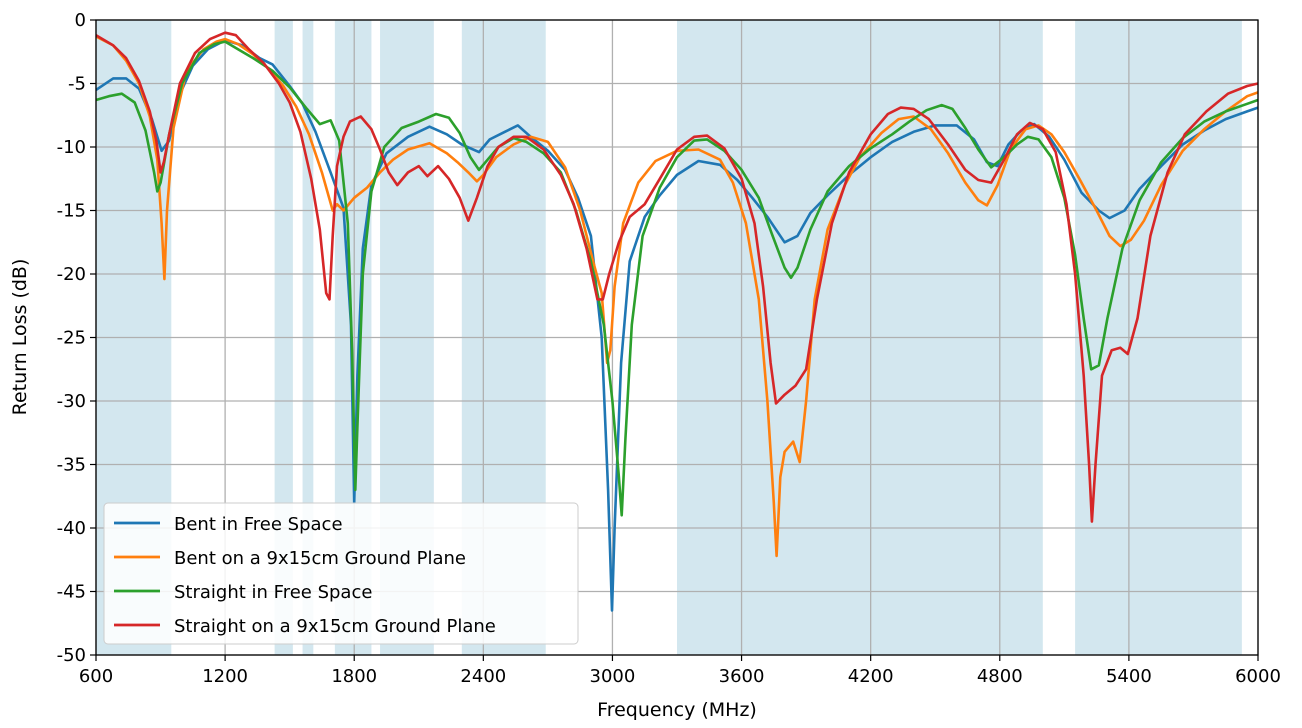 The height and width of the screenshot is (728, 1302). I want to click on y-tick-label-4: -20, so click(71, 274).